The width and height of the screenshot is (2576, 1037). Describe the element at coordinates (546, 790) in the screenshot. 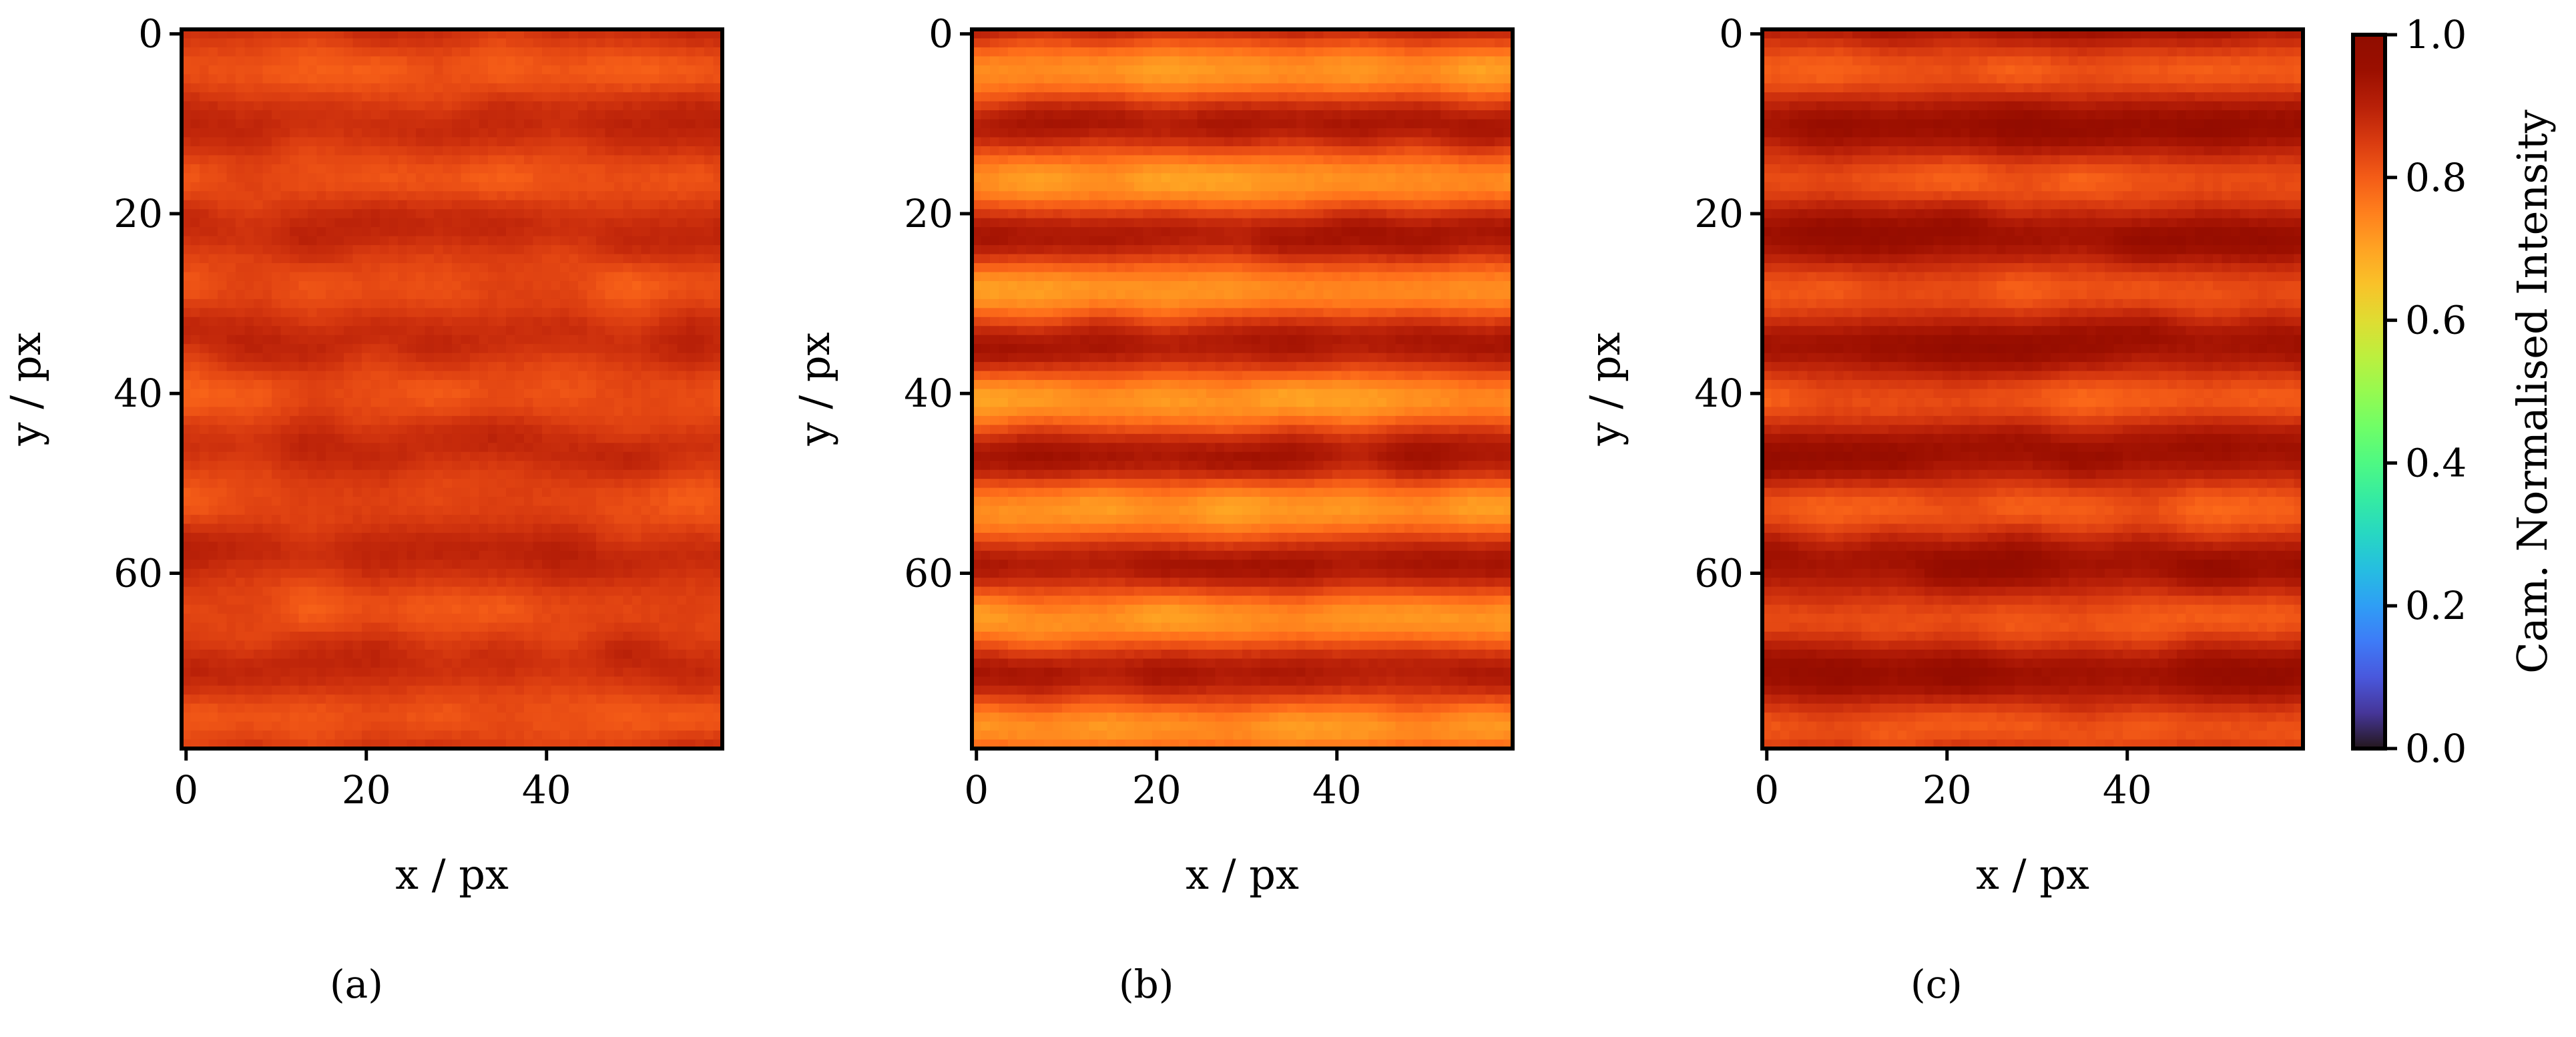

I see `x-tick-label: 40` at that location.